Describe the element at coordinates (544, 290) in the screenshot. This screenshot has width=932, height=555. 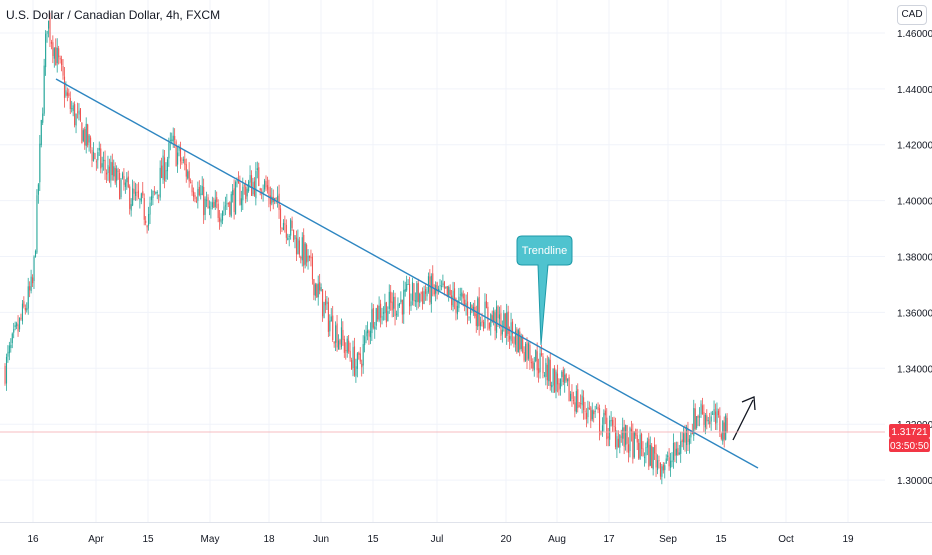
I see `trendline-callout: Trendline` at that location.